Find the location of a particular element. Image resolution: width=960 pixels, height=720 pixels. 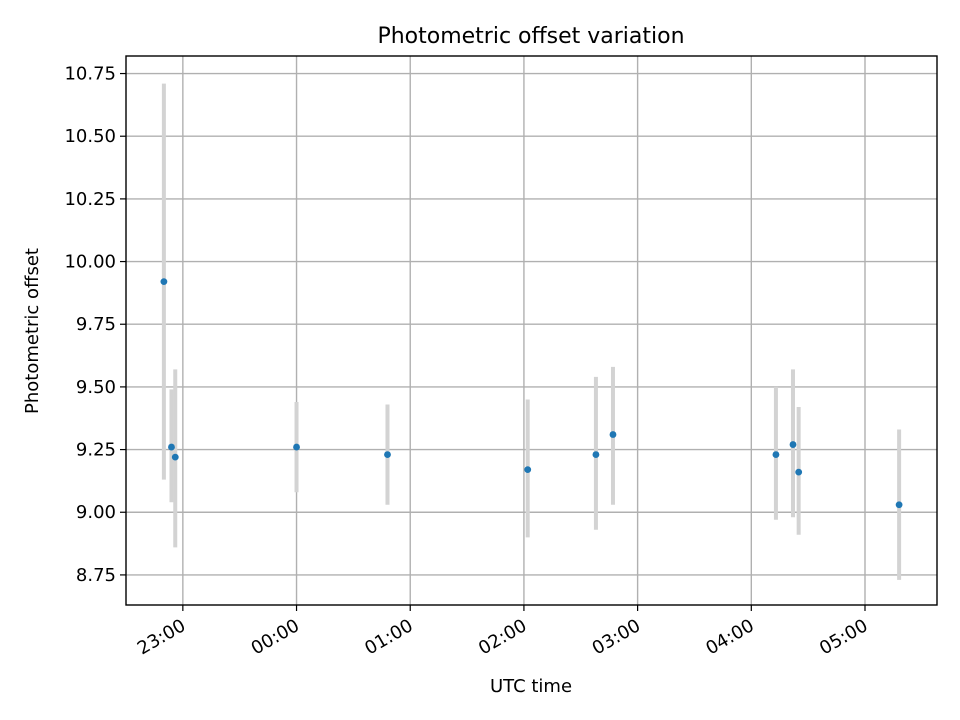

x-tick-label: 23:00 is located at coordinates (161, 637).